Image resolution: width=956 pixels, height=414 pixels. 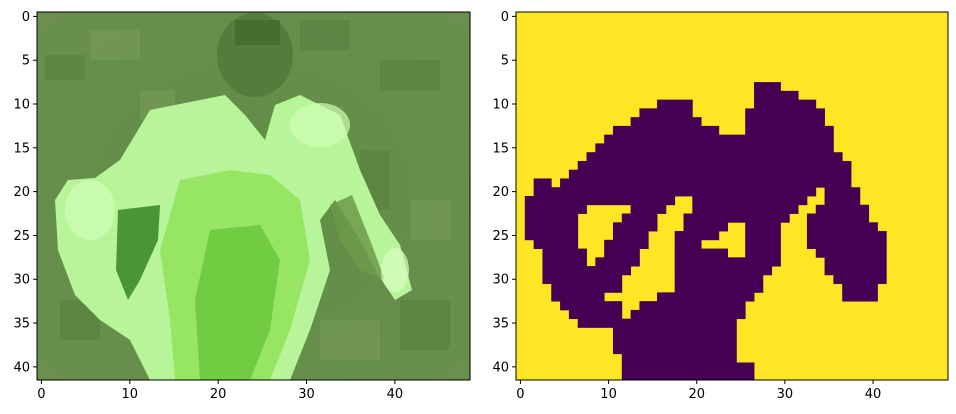 What do you see at coordinates (873, 394) in the screenshot?
I see `x-tick-label: 40` at bounding box center [873, 394].